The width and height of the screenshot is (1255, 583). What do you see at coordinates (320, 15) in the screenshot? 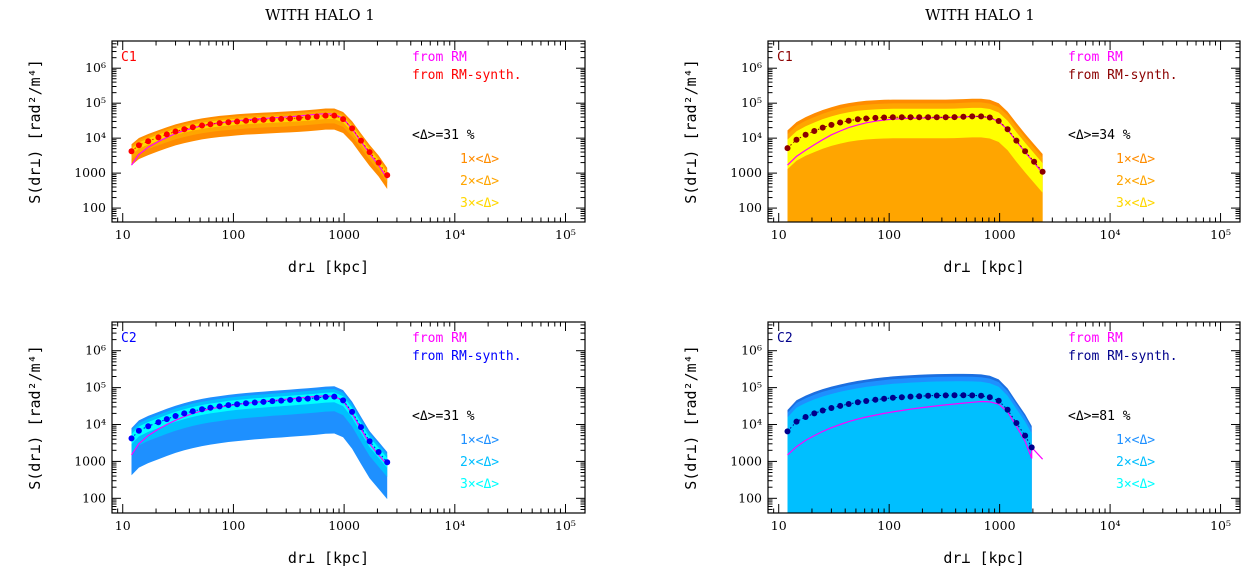
I see `left-column-title: WITH HALO 1` at bounding box center [320, 15].